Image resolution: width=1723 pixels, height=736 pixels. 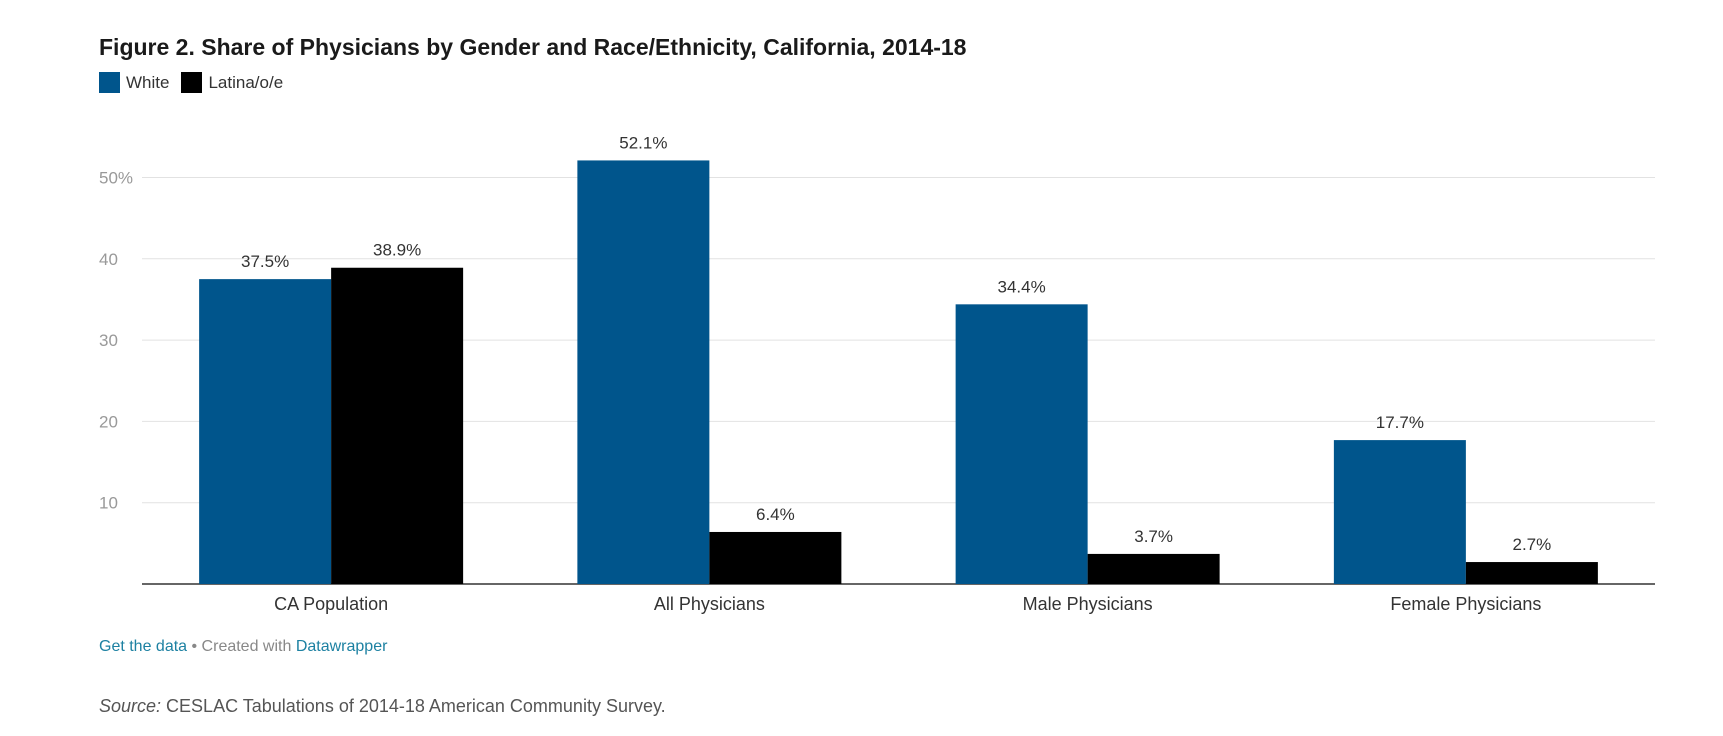 What do you see at coordinates (108, 340) in the screenshot?
I see `y-tick-label: 30` at bounding box center [108, 340].